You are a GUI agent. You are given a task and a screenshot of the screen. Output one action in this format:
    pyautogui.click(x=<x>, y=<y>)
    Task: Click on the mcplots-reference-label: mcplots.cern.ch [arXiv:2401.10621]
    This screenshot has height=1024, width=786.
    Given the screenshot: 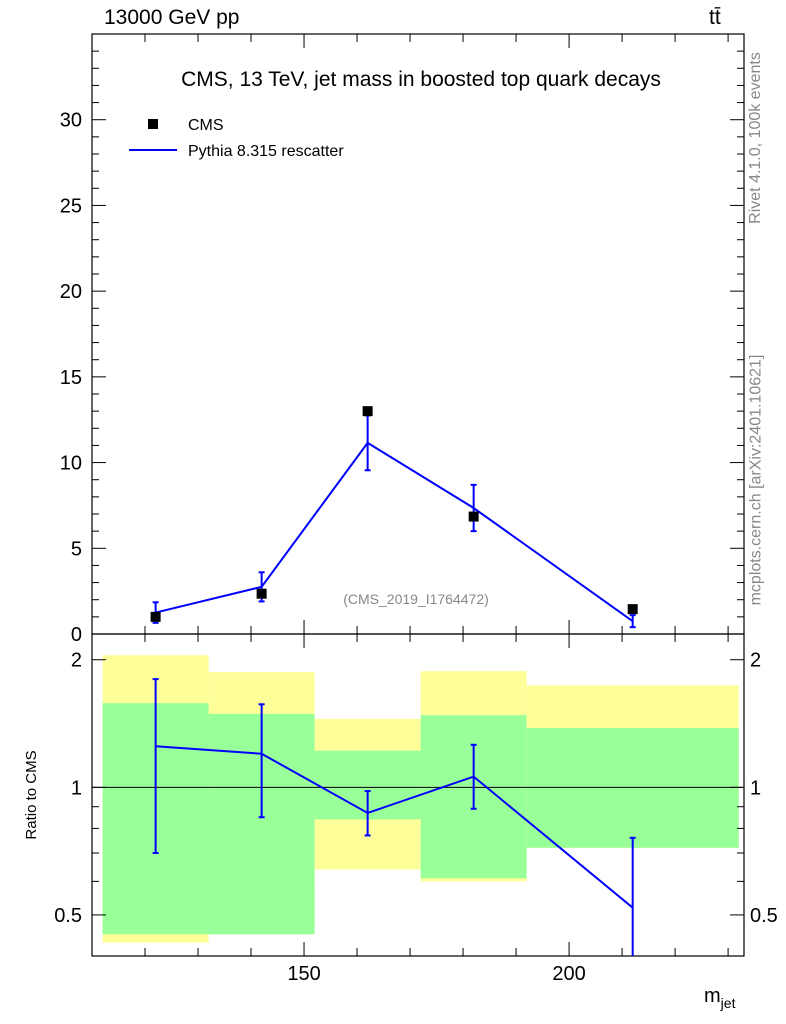 What is the action you would take?
    pyautogui.click(x=755, y=480)
    